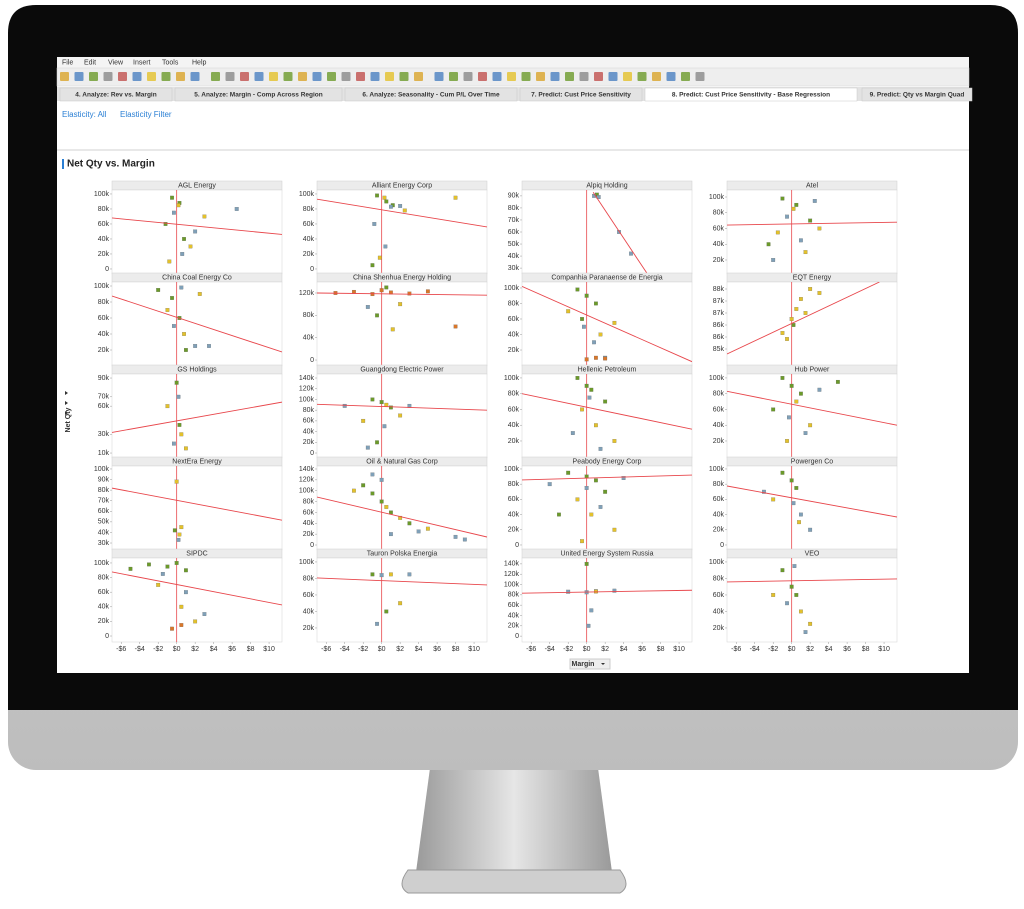 The width and height of the screenshot is (1024, 909). Describe the element at coordinates (146, 114) in the screenshot. I see `filter-link: Elasticity Filter` at that location.